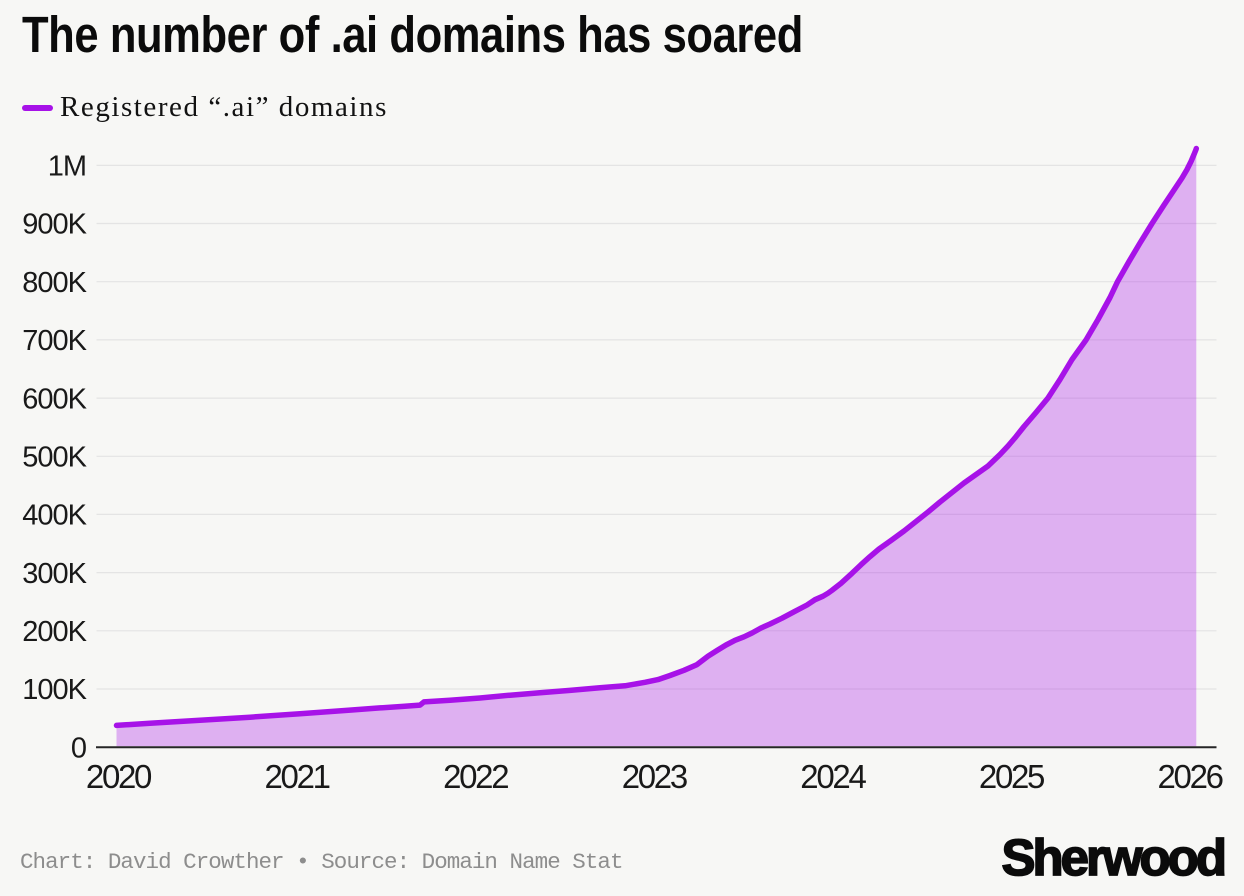 This screenshot has width=1244, height=896. I want to click on svg-text: 100K, so click(54, 690).